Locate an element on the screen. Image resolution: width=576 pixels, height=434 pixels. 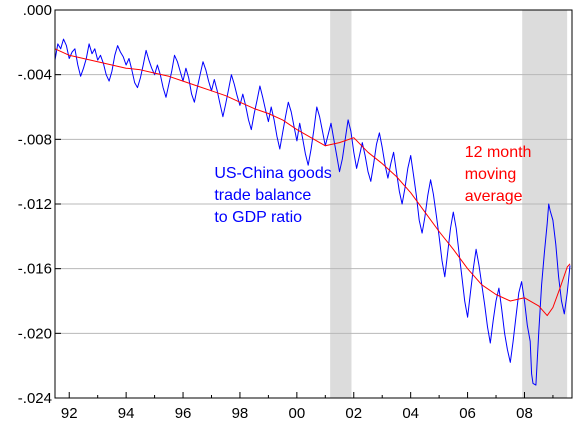
x-tick-label-6: 04 is located at coordinates (410, 413).